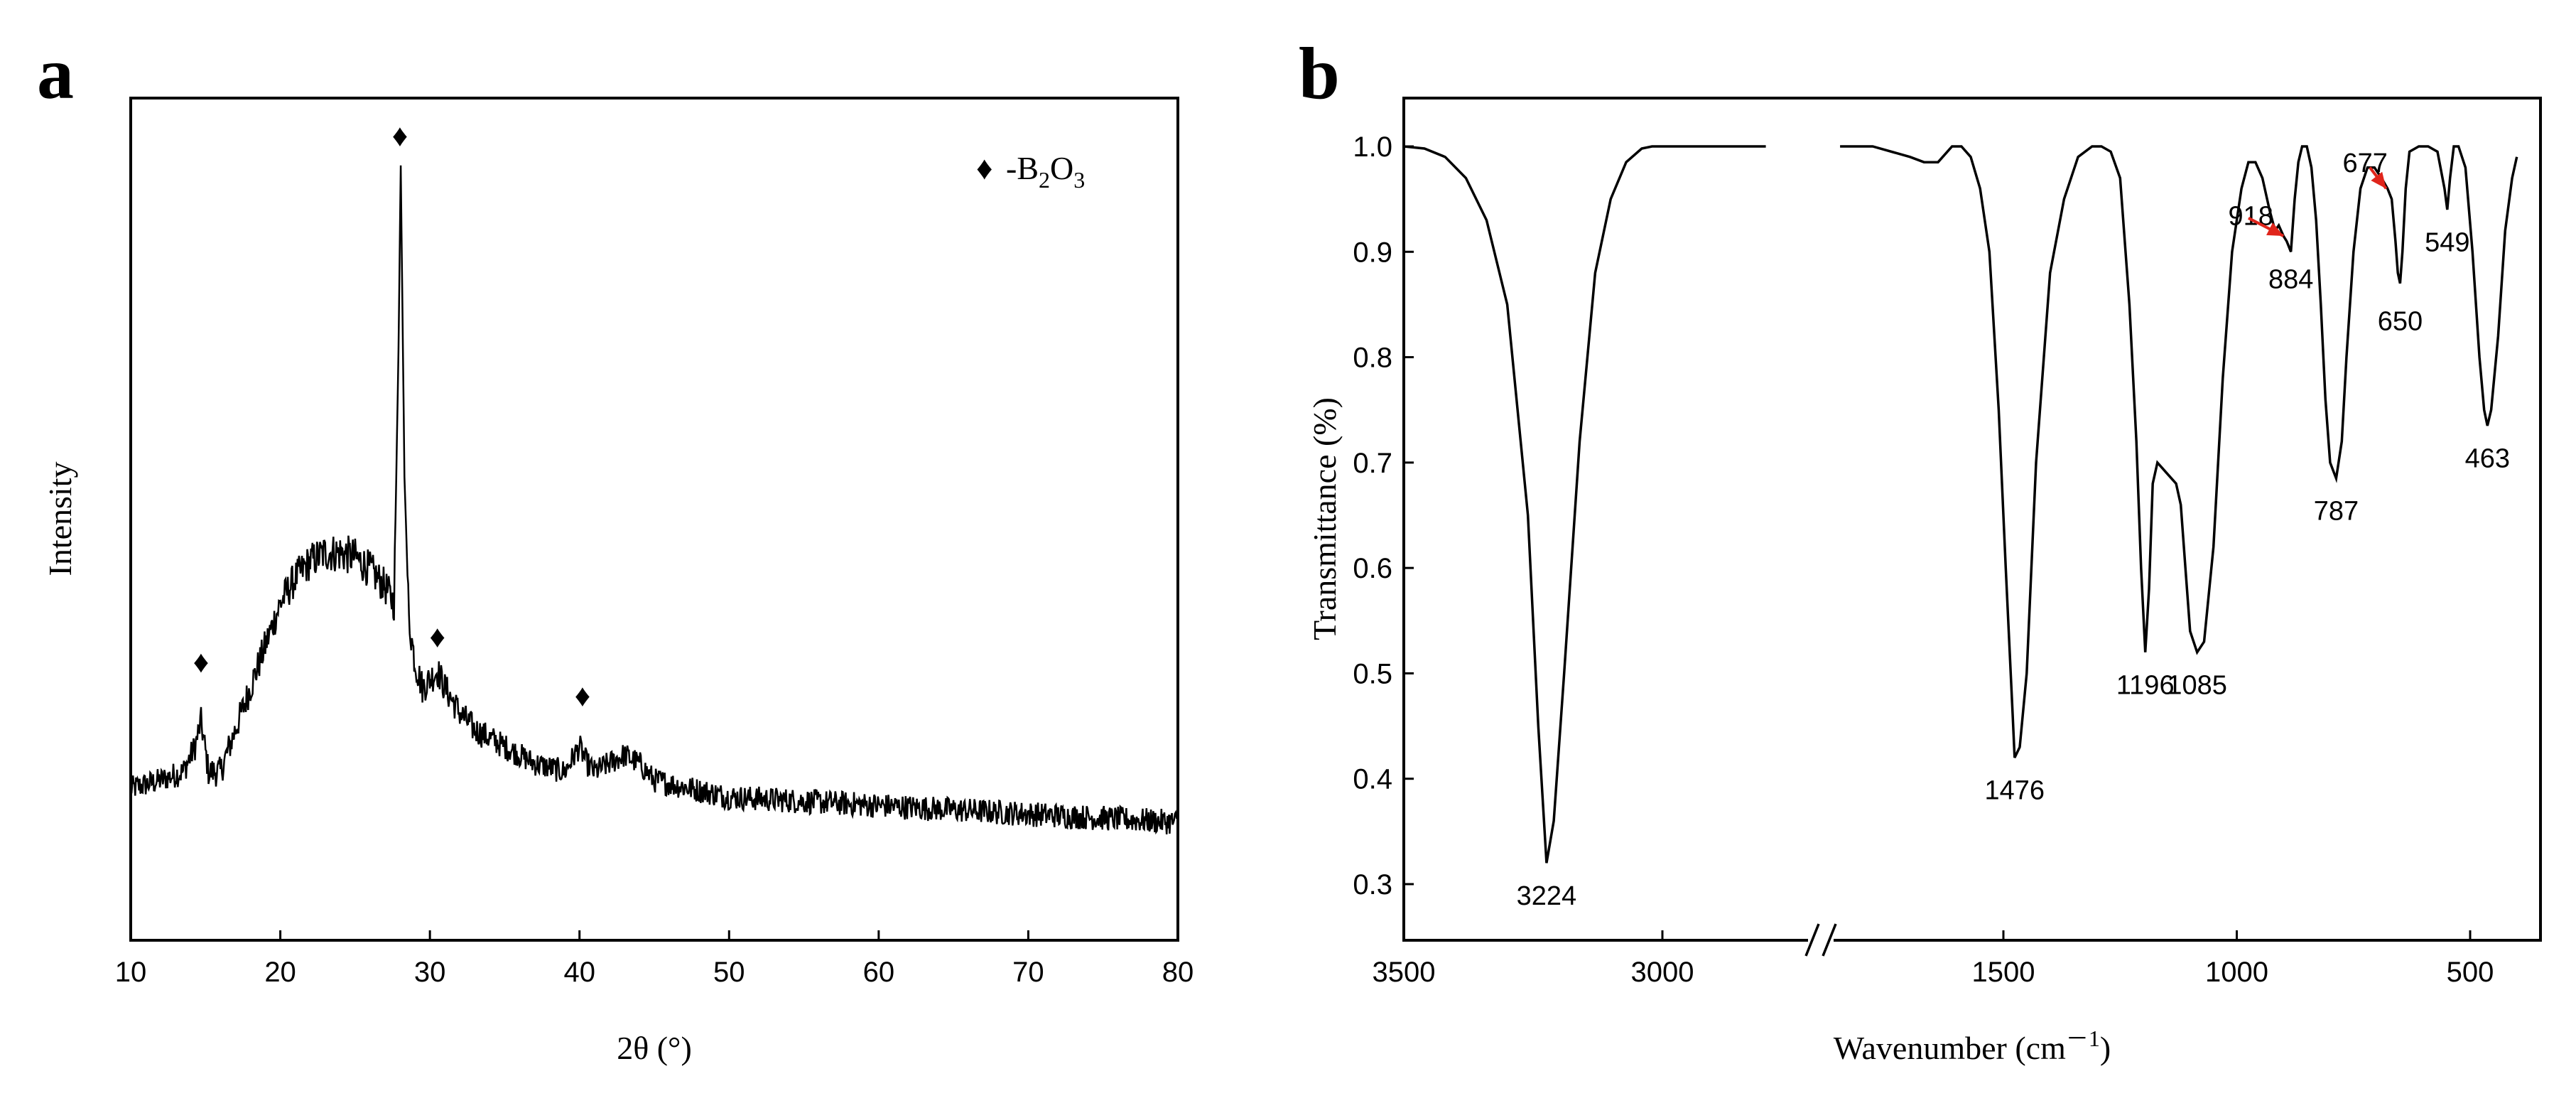 Image resolution: width=2576 pixels, height=1108 pixels. I want to click on panel-b-y-axis-title: Transmittance (%), so click(1324, 518).